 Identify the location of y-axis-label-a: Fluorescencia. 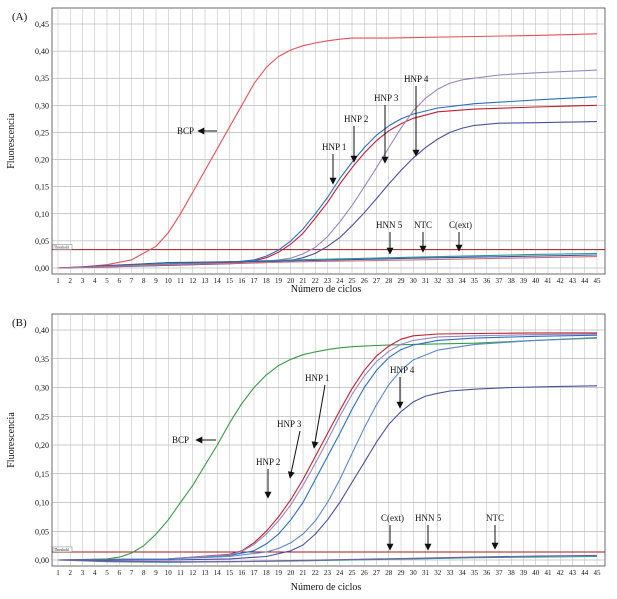
(11, 141).